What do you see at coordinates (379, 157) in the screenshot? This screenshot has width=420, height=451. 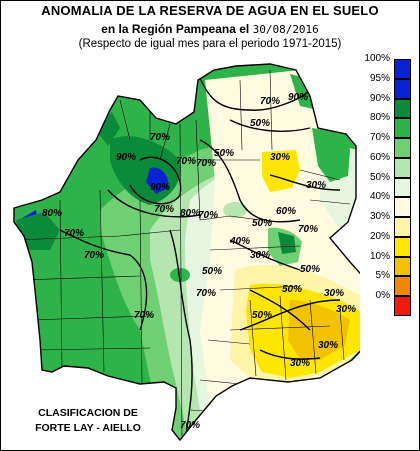 I see `legend-label: 60%` at bounding box center [379, 157].